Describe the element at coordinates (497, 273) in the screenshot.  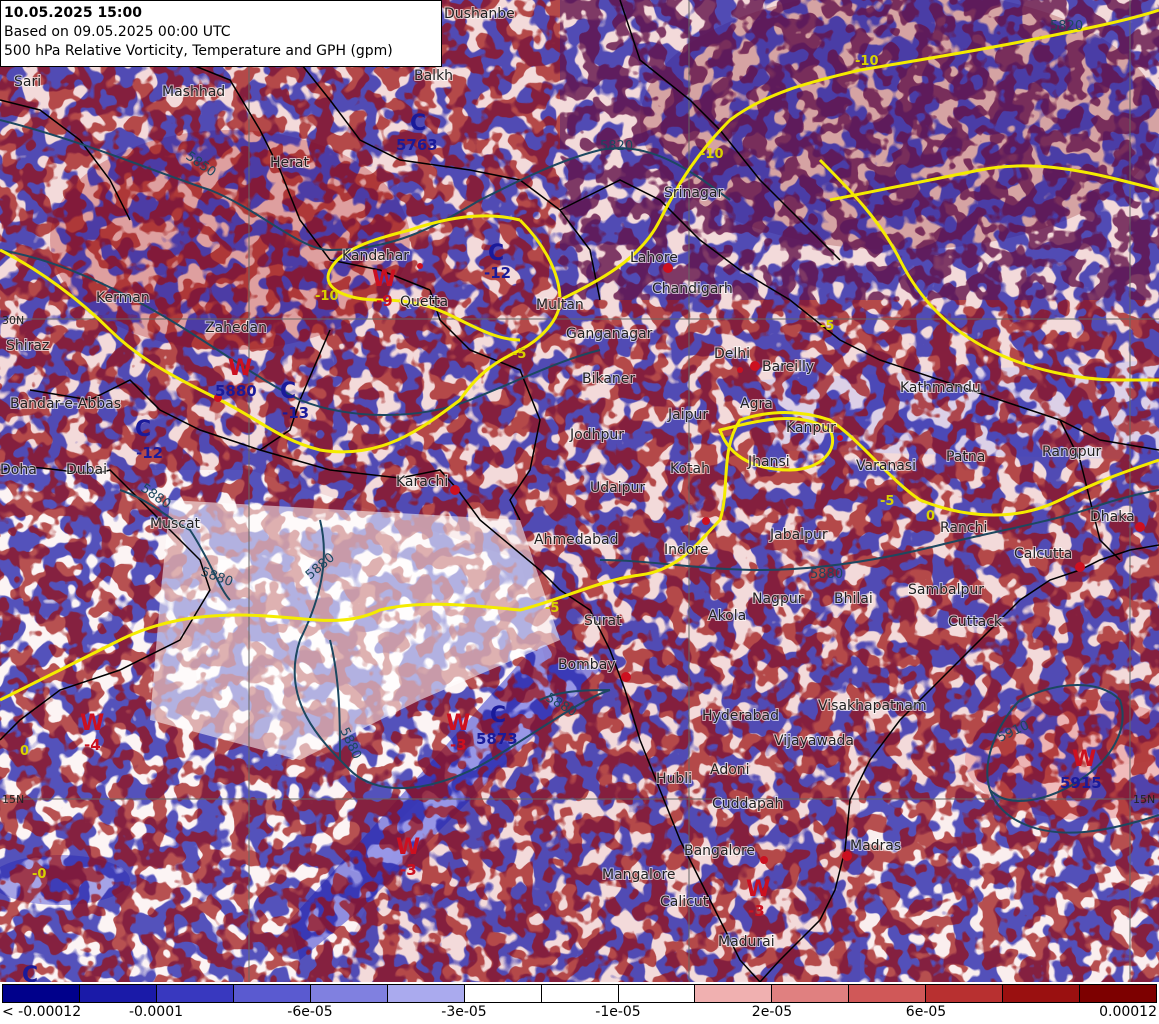
I see `center-value: -12` at that location.